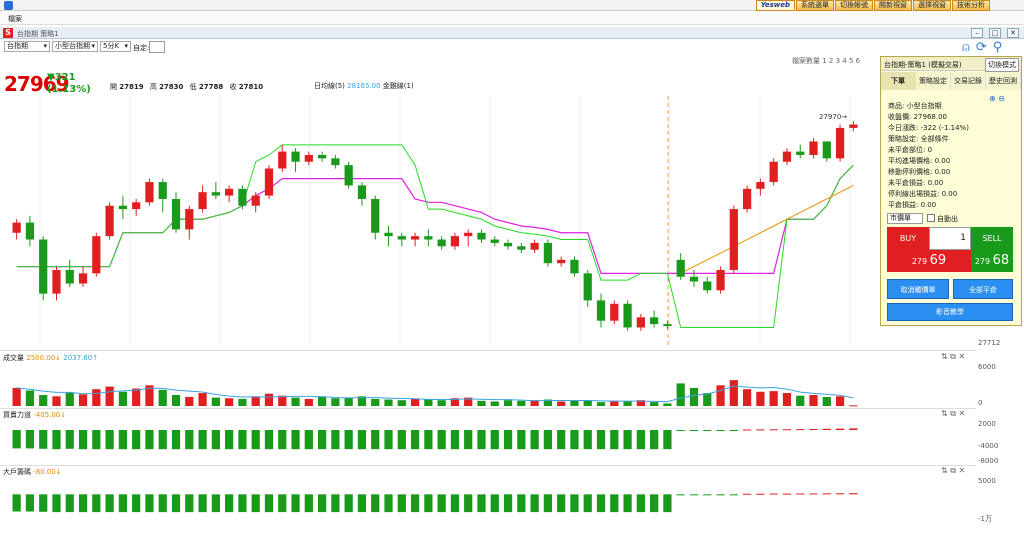 This screenshot has height=539, width=1024. Describe the element at coordinates (997, 98) in the screenshot. I see `zoom-icons: ⊕ ⊖` at that location.